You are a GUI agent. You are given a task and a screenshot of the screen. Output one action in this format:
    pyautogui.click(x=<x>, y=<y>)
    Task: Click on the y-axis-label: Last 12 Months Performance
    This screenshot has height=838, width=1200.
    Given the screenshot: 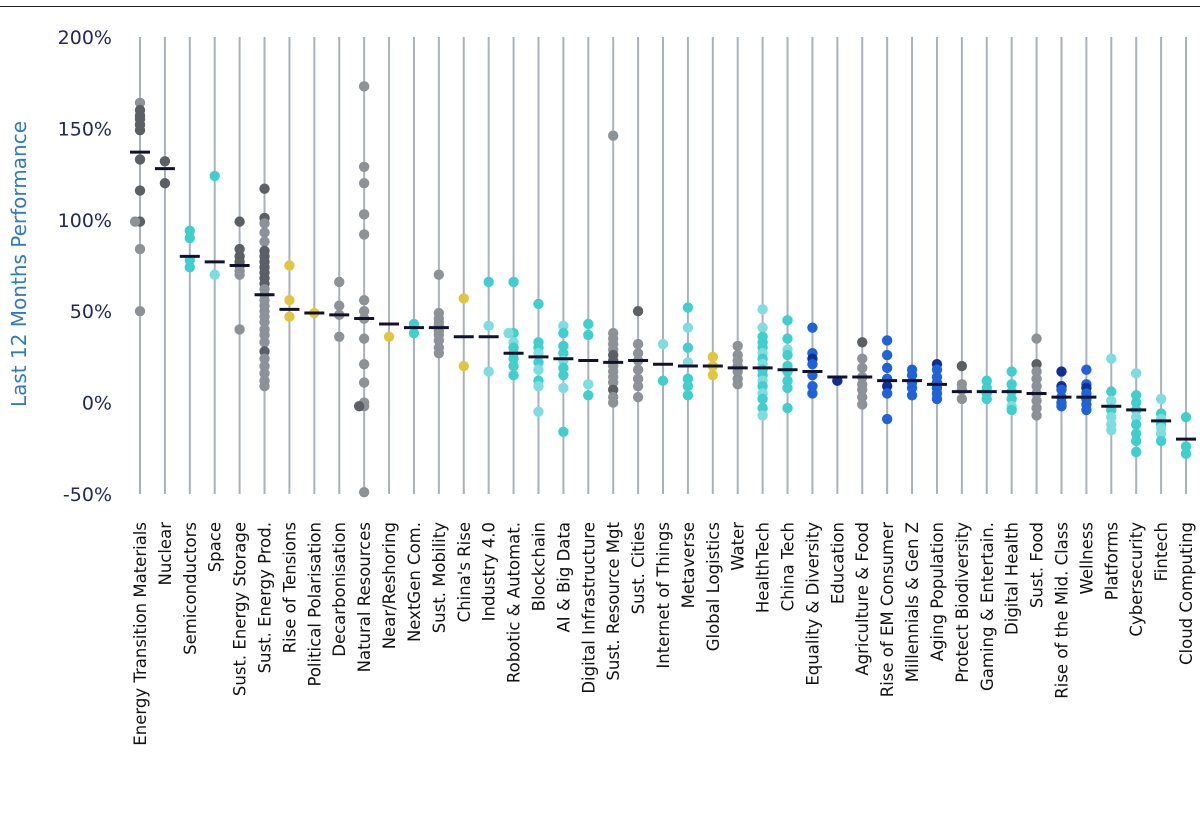 What is the action you would take?
    pyautogui.click(x=19, y=264)
    